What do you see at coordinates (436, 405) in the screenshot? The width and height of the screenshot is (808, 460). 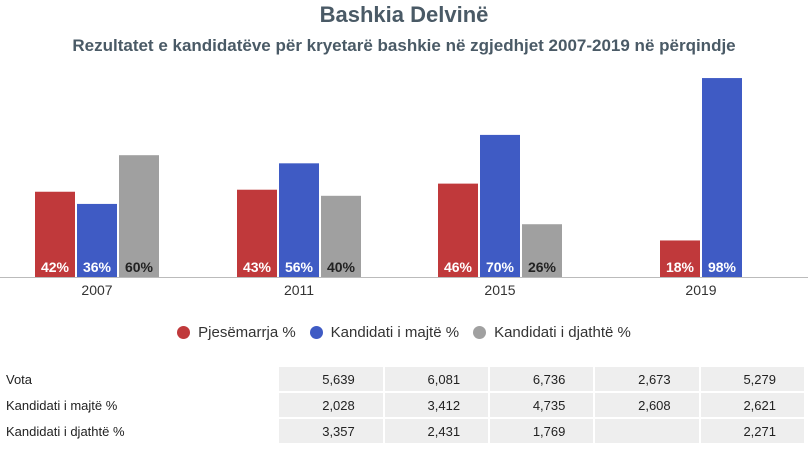 I see `table-cell: 3,412` at bounding box center [436, 405].